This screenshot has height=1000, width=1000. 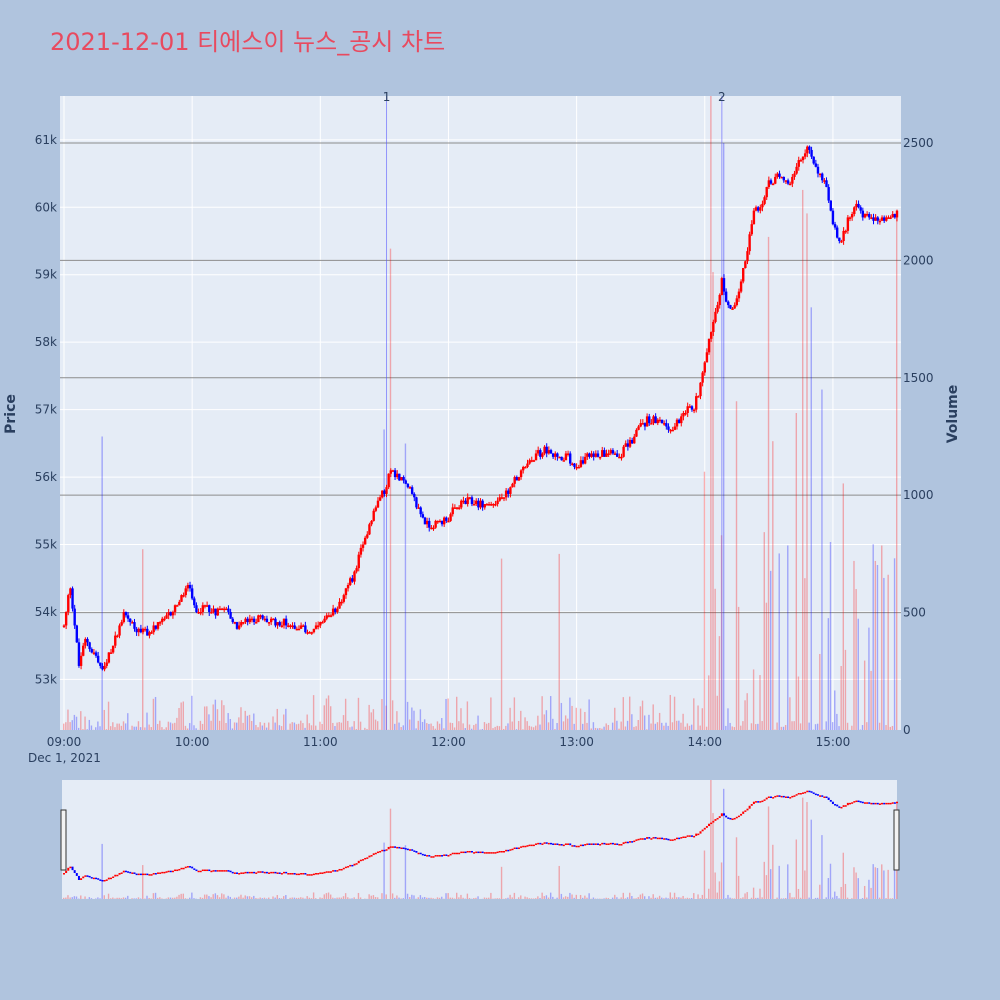 What do you see at coordinates (63, 840) in the screenshot?
I see `range-slider-left-handle` at bounding box center [63, 840].